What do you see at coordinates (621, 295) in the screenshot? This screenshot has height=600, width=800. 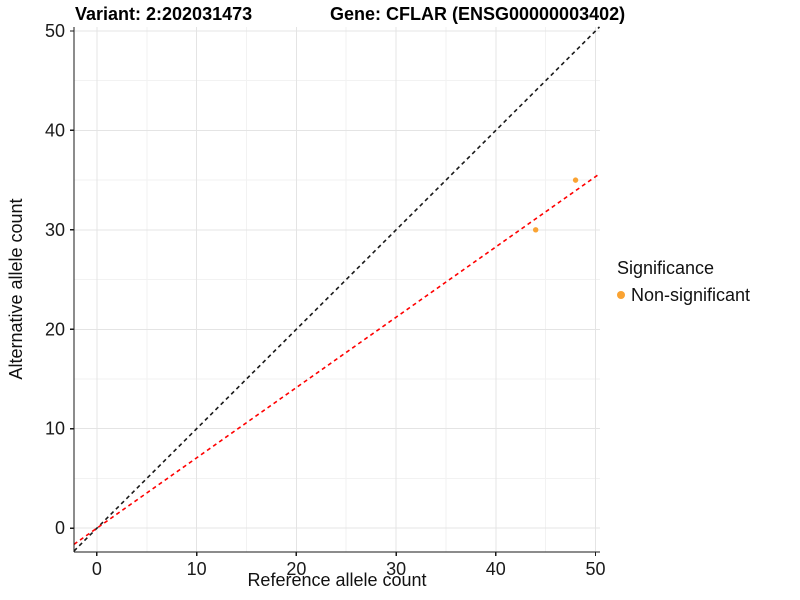 I see `legend-point-icon` at bounding box center [621, 295].